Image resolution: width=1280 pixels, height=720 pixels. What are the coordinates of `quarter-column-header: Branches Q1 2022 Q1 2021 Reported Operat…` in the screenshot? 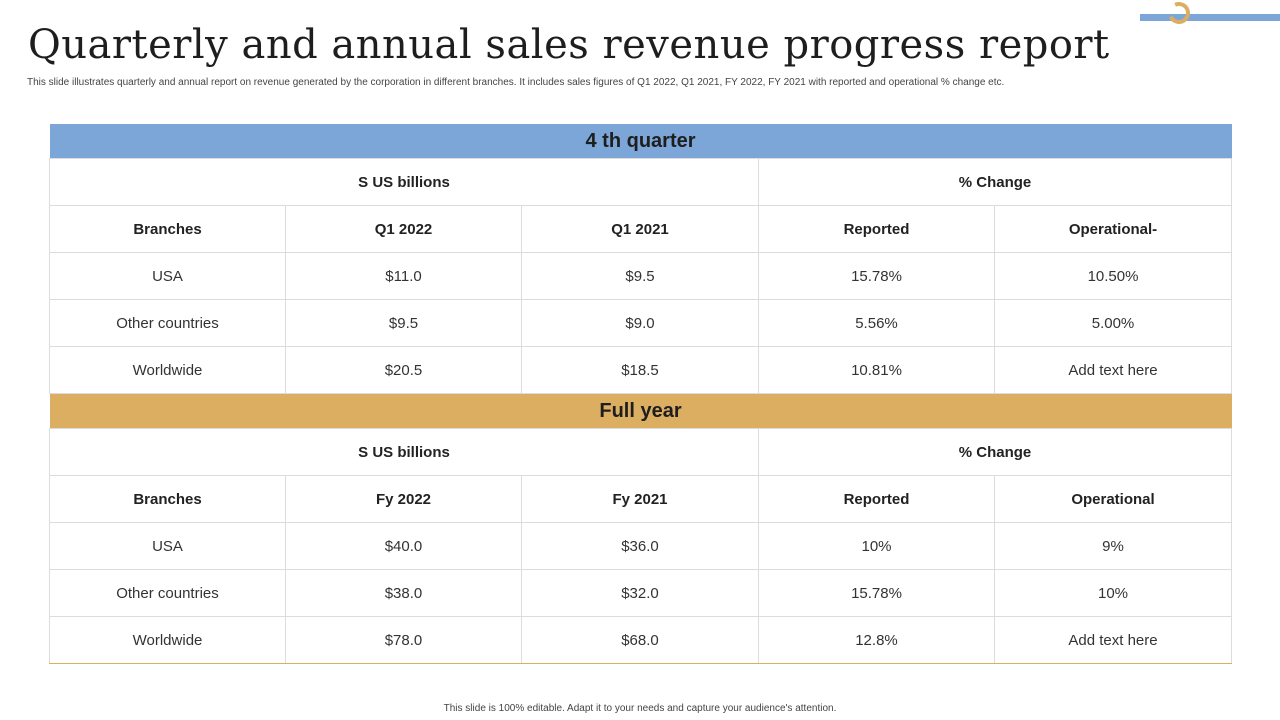 It's located at (641, 229).